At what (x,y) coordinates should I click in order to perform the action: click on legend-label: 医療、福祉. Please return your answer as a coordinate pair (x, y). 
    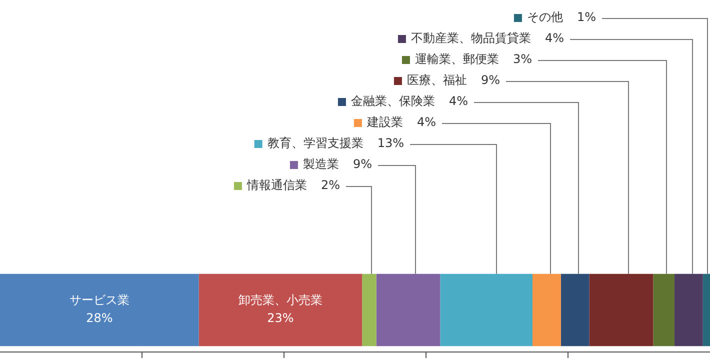
    Looking at the image, I should click on (436, 80).